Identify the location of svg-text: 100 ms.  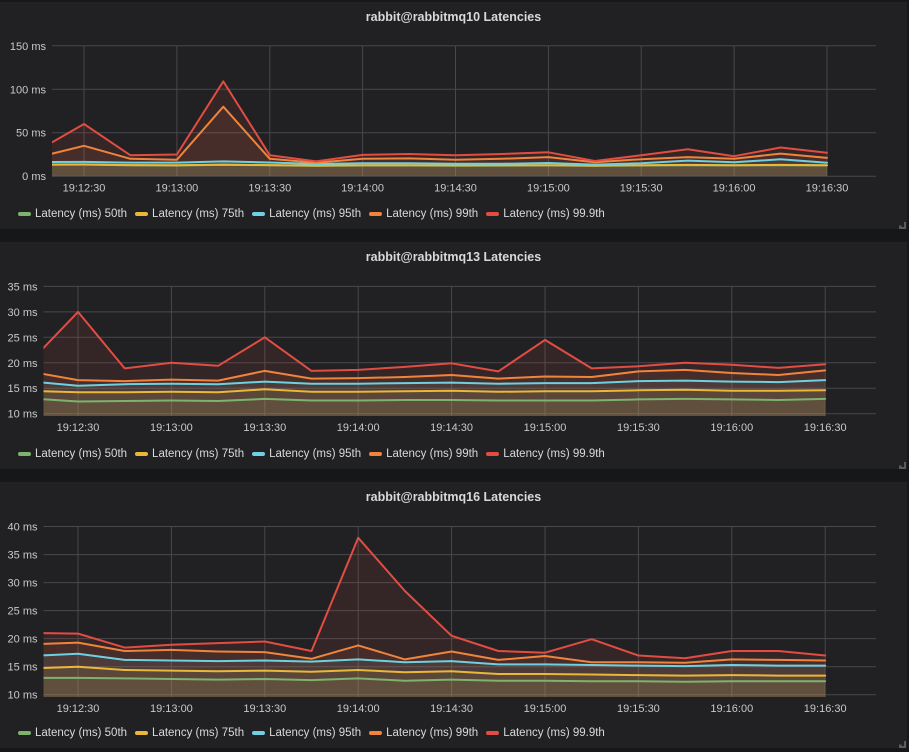
(28, 90).